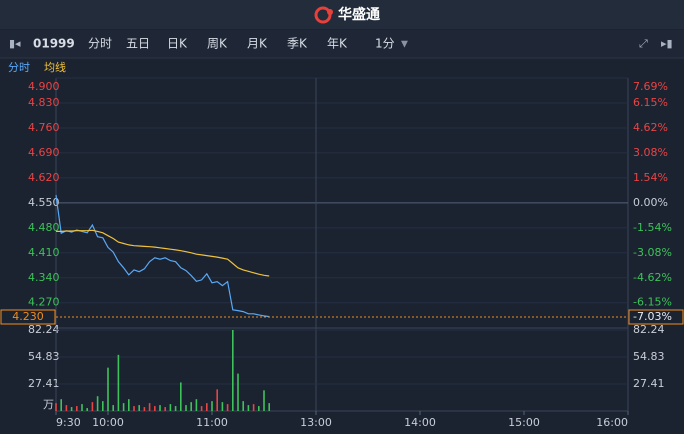 The image size is (684, 434). Describe the element at coordinates (297, 44) in the screenshot. I see `tab: 季K` at that location.